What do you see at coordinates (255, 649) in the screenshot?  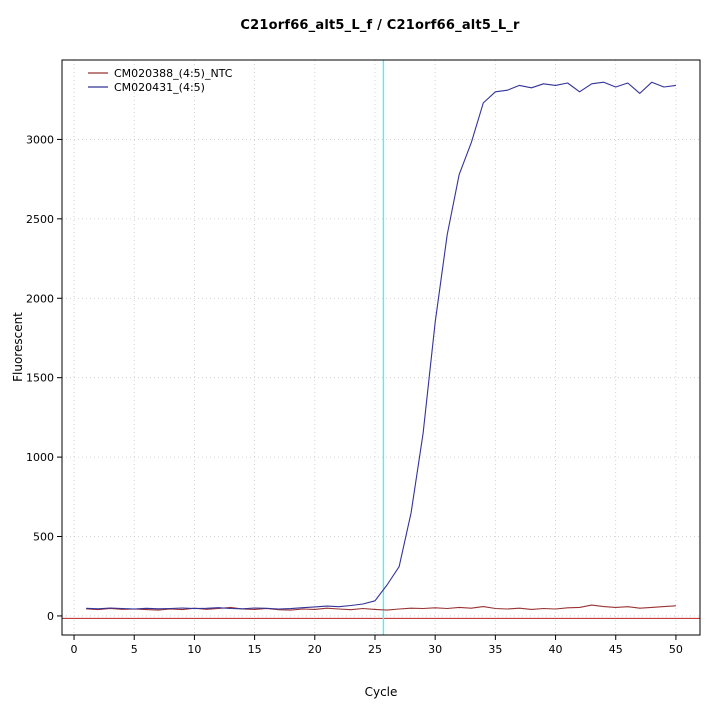 I see `x-tick-label: 15` at bounding box center [255, 649].